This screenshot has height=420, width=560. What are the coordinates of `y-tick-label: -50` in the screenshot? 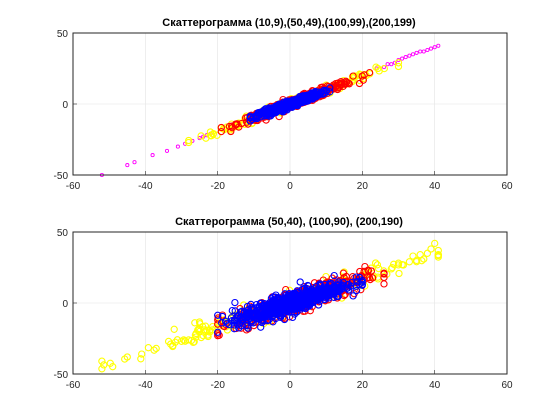 It's located at (61, 176).